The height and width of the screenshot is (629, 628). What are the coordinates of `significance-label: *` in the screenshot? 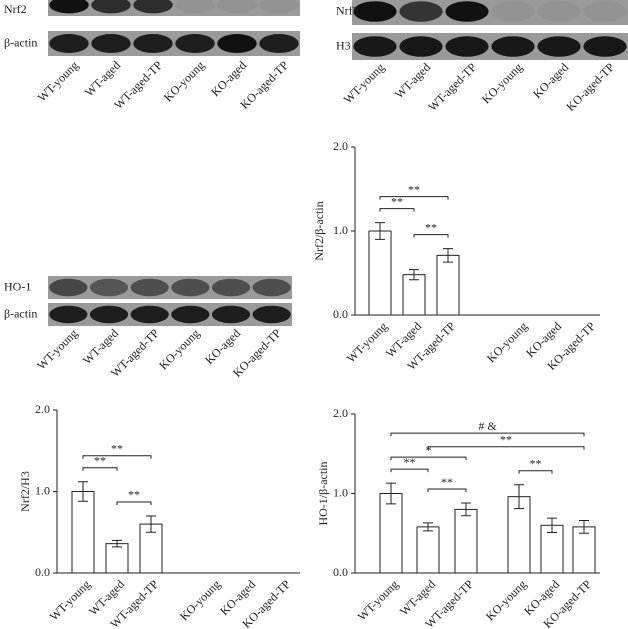 It's located at (429, 450).